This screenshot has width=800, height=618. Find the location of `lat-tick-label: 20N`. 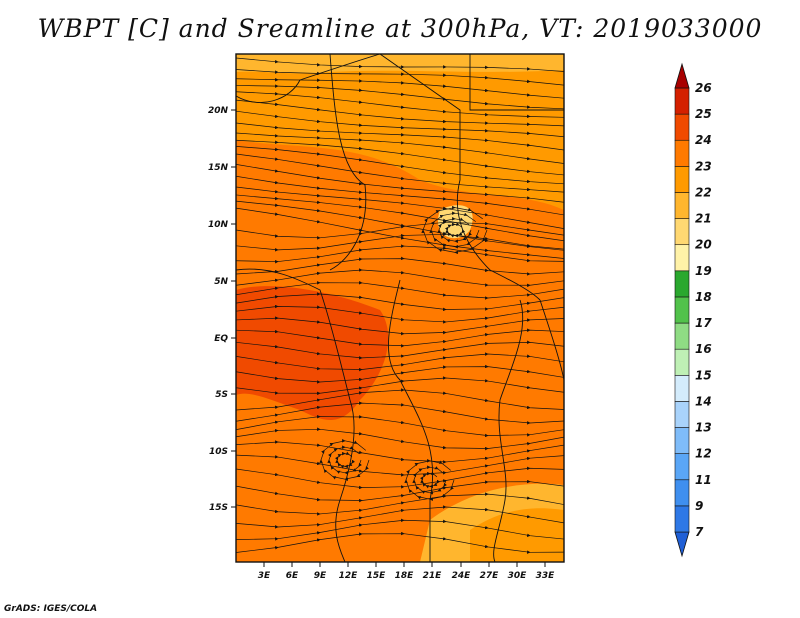

lat-tick-label: 20N is located at coordinates (218, 111).